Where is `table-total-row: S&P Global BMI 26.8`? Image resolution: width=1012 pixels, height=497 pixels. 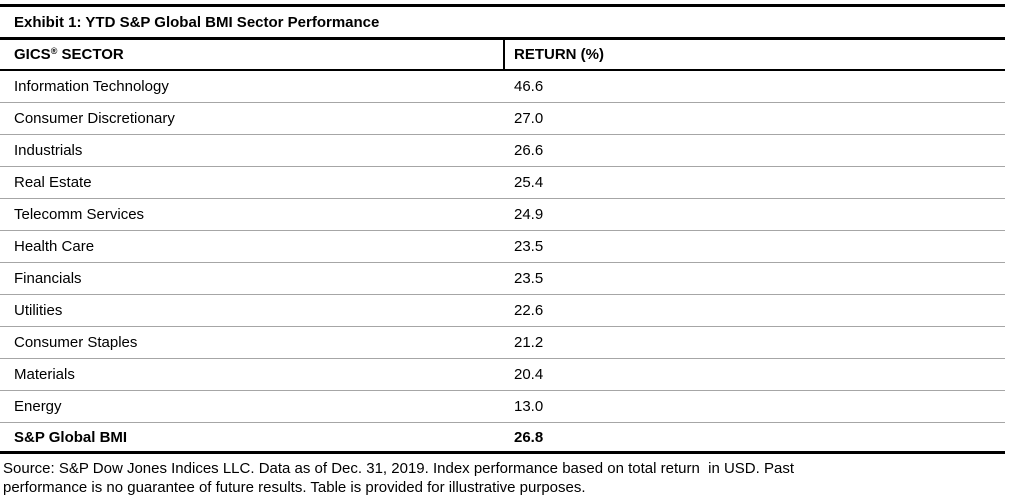
table-total-row: S&P Global BMI 26.8 is located at coordinates (502, 437).